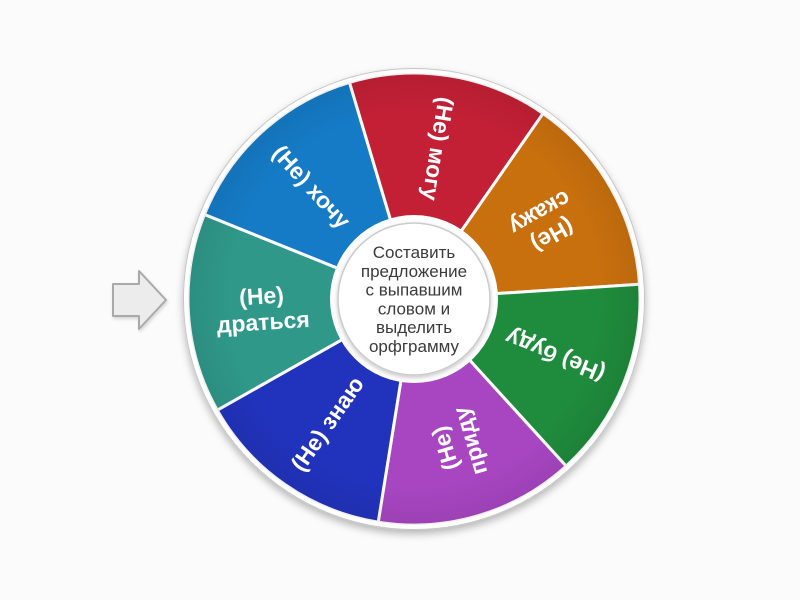  Describe the element at coordinates (139, 300) in the screenshot. I see `pointer-arrow-icon` at that location.